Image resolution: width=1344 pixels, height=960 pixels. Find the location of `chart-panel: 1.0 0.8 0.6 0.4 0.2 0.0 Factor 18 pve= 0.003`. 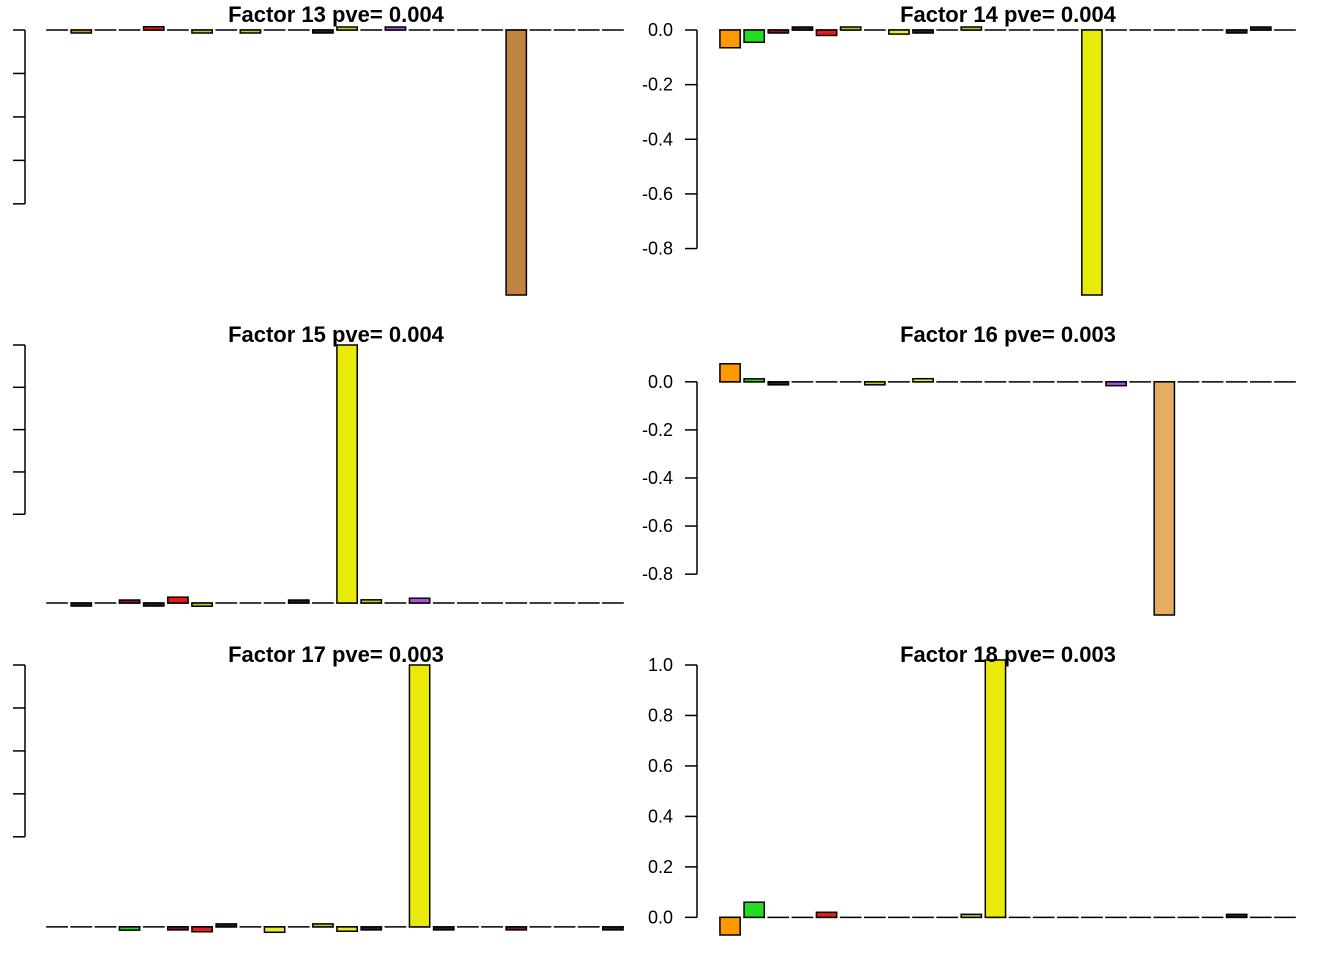

chart-panel: 1.0 0.8 0.6 0.4 0.2 0.0 Factor 18 pve= 0.003 is located at coordinates (972, 789).